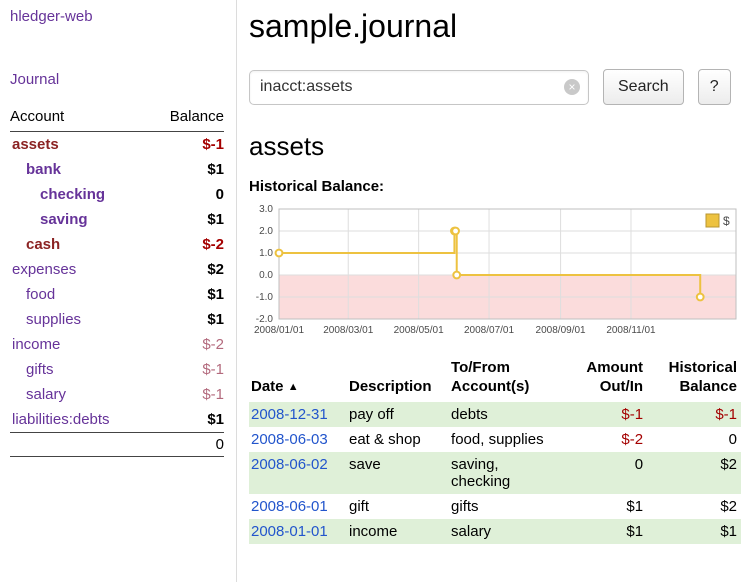 The image size is (742, 582). Describe the element at coordinates (117, 319) in the screenshot. I see `account-row: supplies $1` at that location.